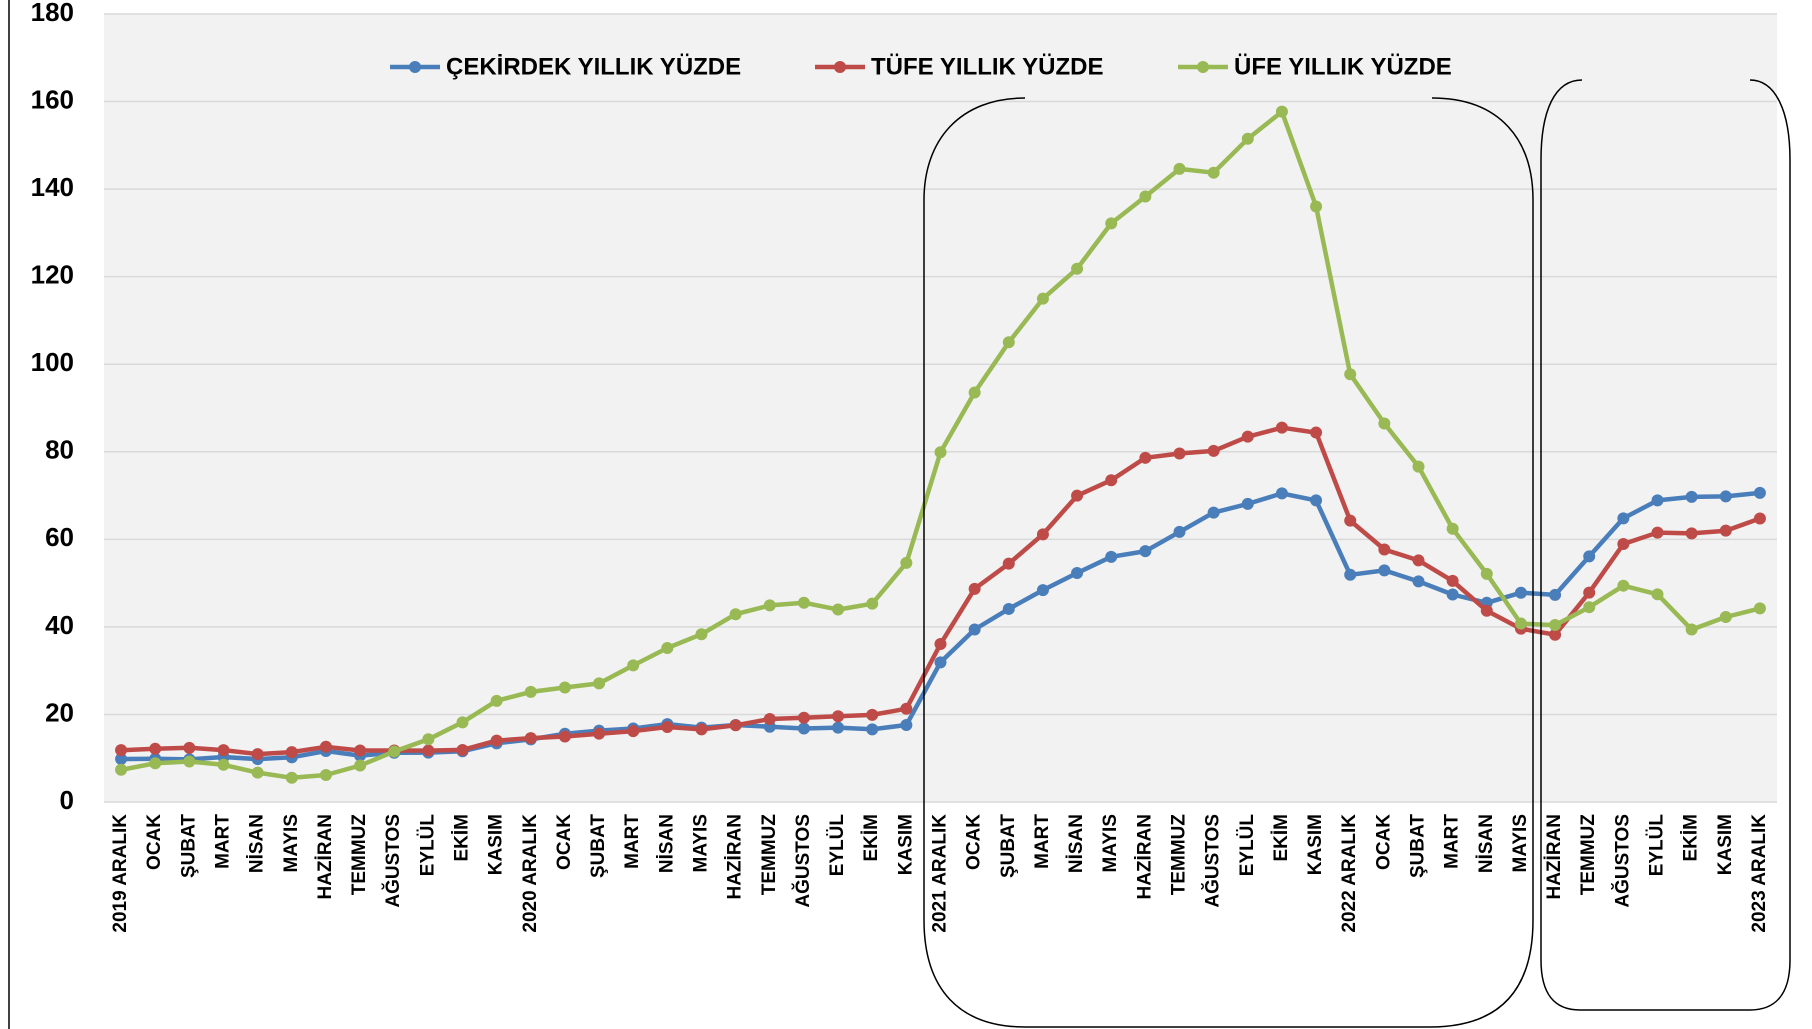  Describe the element at coordinates (67, 800) in the screenshot. I see `y-tick-label: 0` at that location.